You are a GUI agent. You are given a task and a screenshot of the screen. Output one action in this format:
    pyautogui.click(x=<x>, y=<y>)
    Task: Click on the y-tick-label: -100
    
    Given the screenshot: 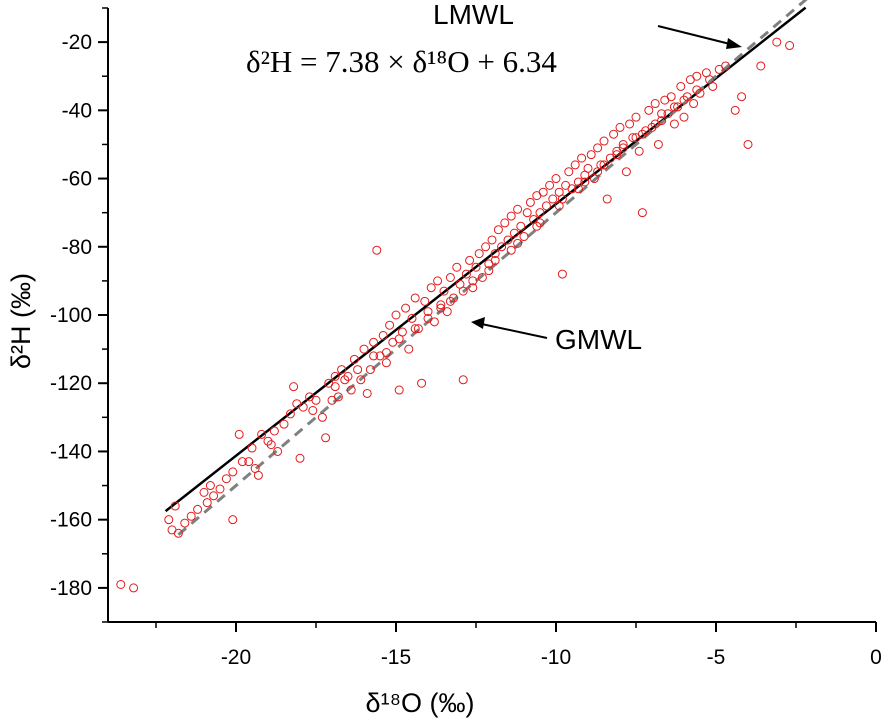 What is the action you would take?
    pyautogui.click(x=71, y=315)
    